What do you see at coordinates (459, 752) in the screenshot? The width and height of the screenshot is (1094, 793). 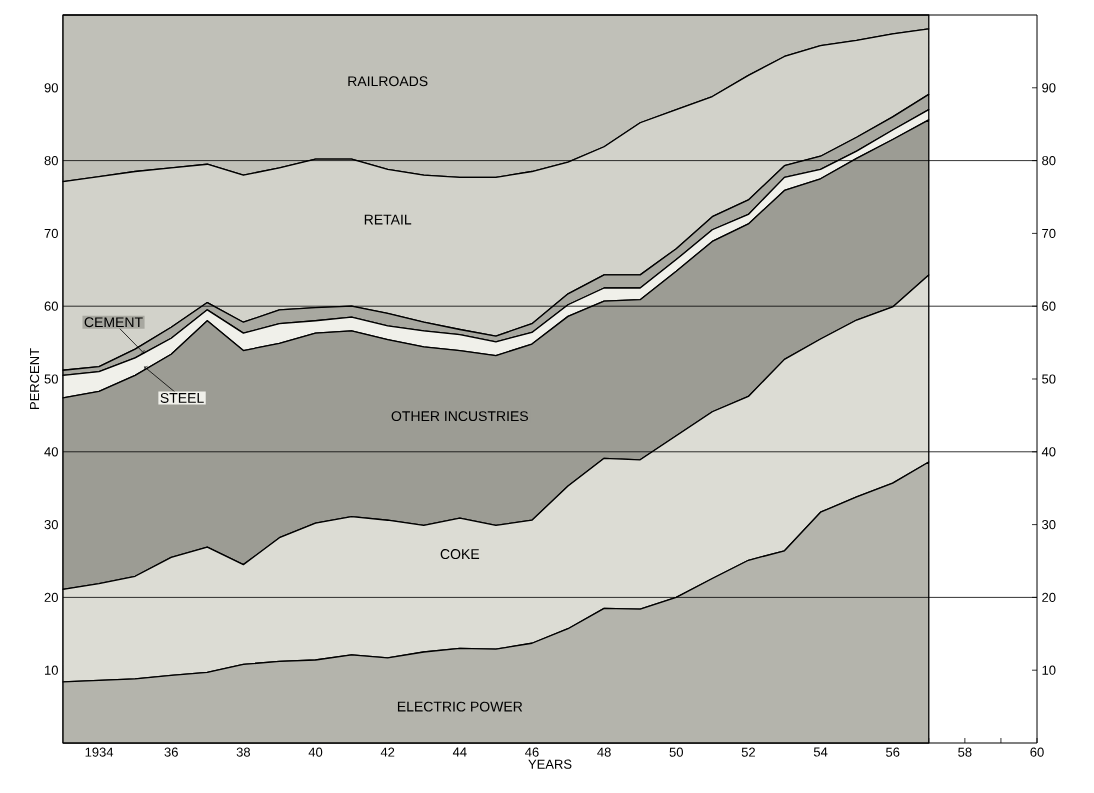 I see `x-tick-label: 44` at bounding box center [459, 752].